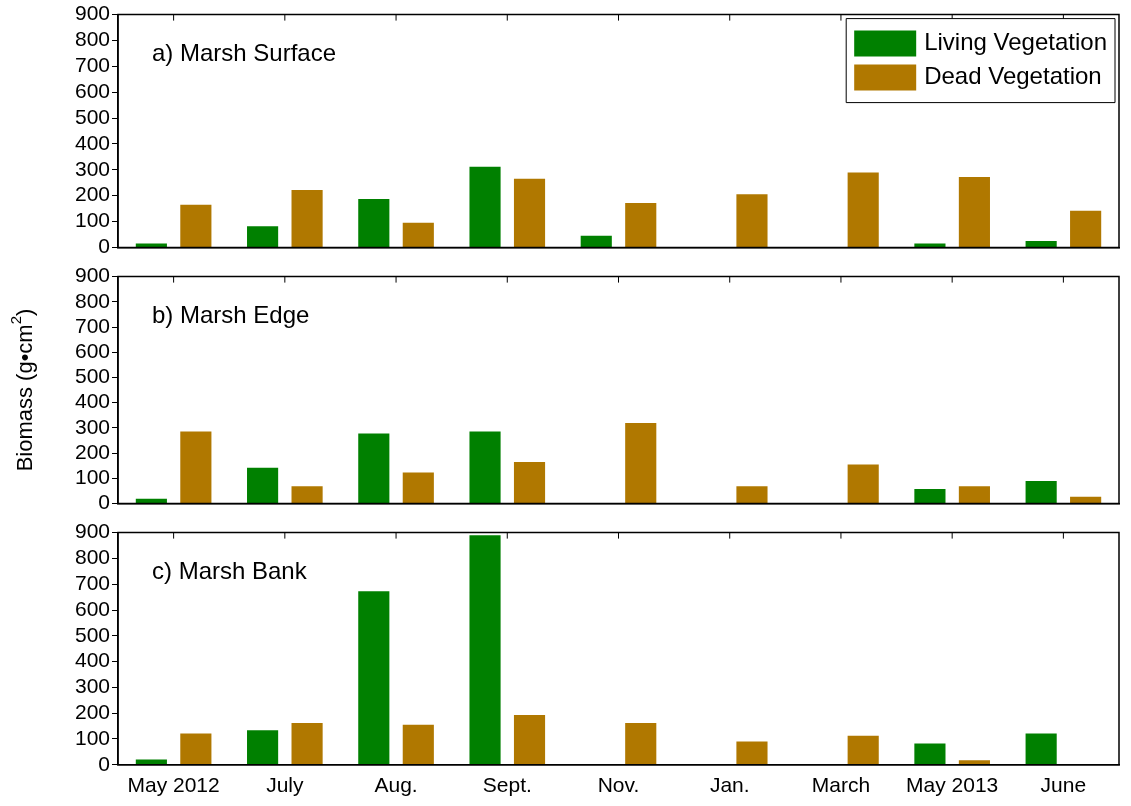 The image size is (1131, 806). What do you see at coordinates (952, 785) in the screenshot?
I see `x-tick-label: May 2013` at bounding box center [952, 785].